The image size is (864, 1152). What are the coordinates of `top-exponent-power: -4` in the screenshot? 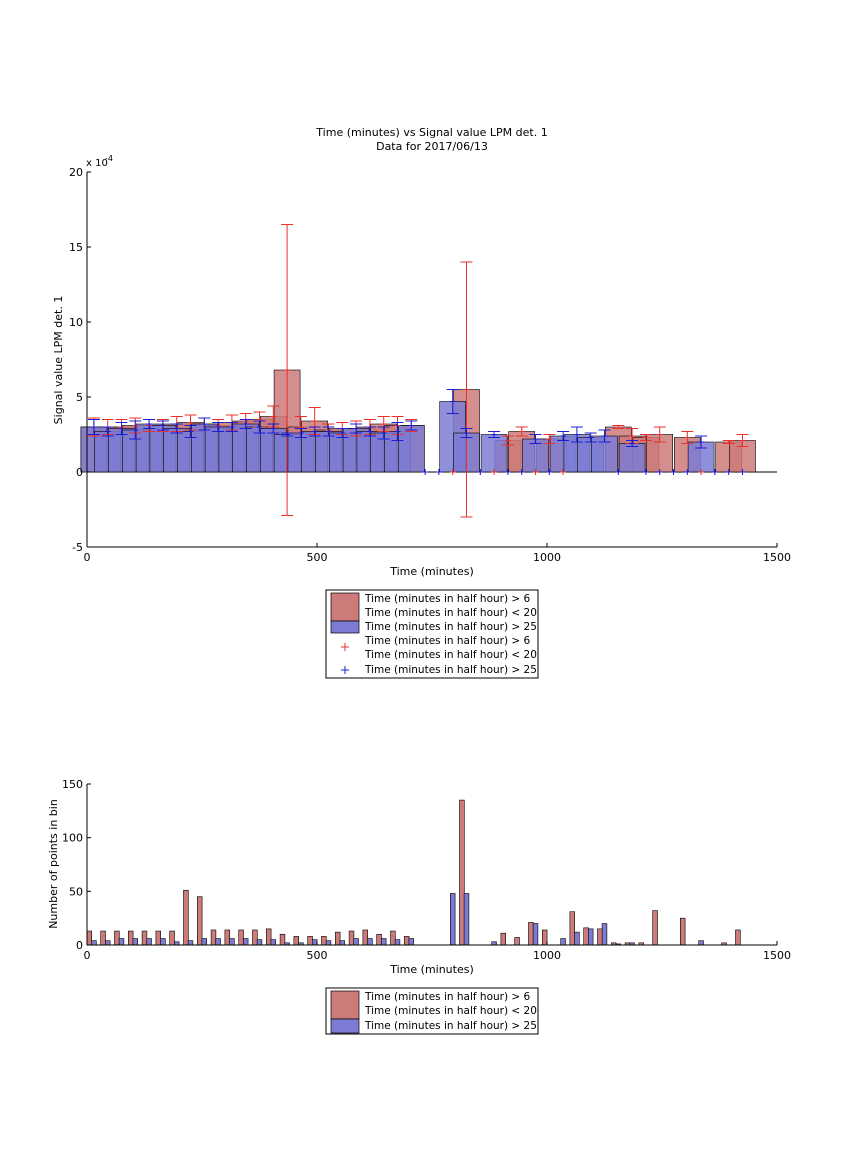 It's located at (109, 158).